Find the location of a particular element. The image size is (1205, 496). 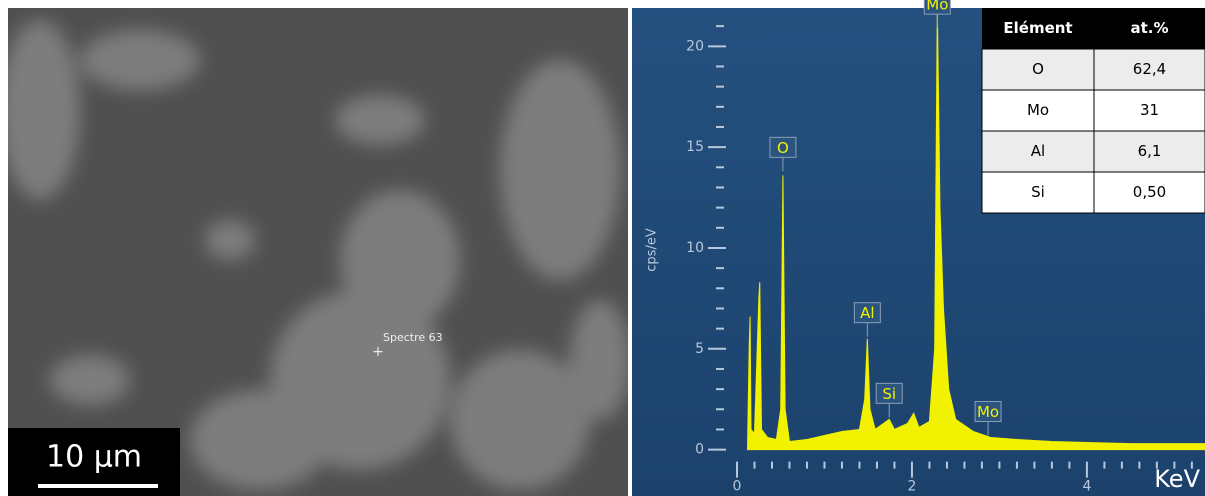

table-cell: Si is located at coordinates (1038, 192).